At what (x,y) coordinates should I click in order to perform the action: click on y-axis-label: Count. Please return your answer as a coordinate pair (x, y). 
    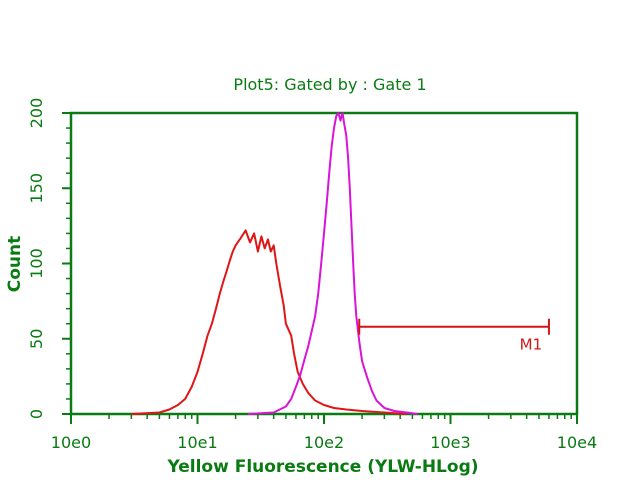
    Looking at the image, I should click on (15, 264).